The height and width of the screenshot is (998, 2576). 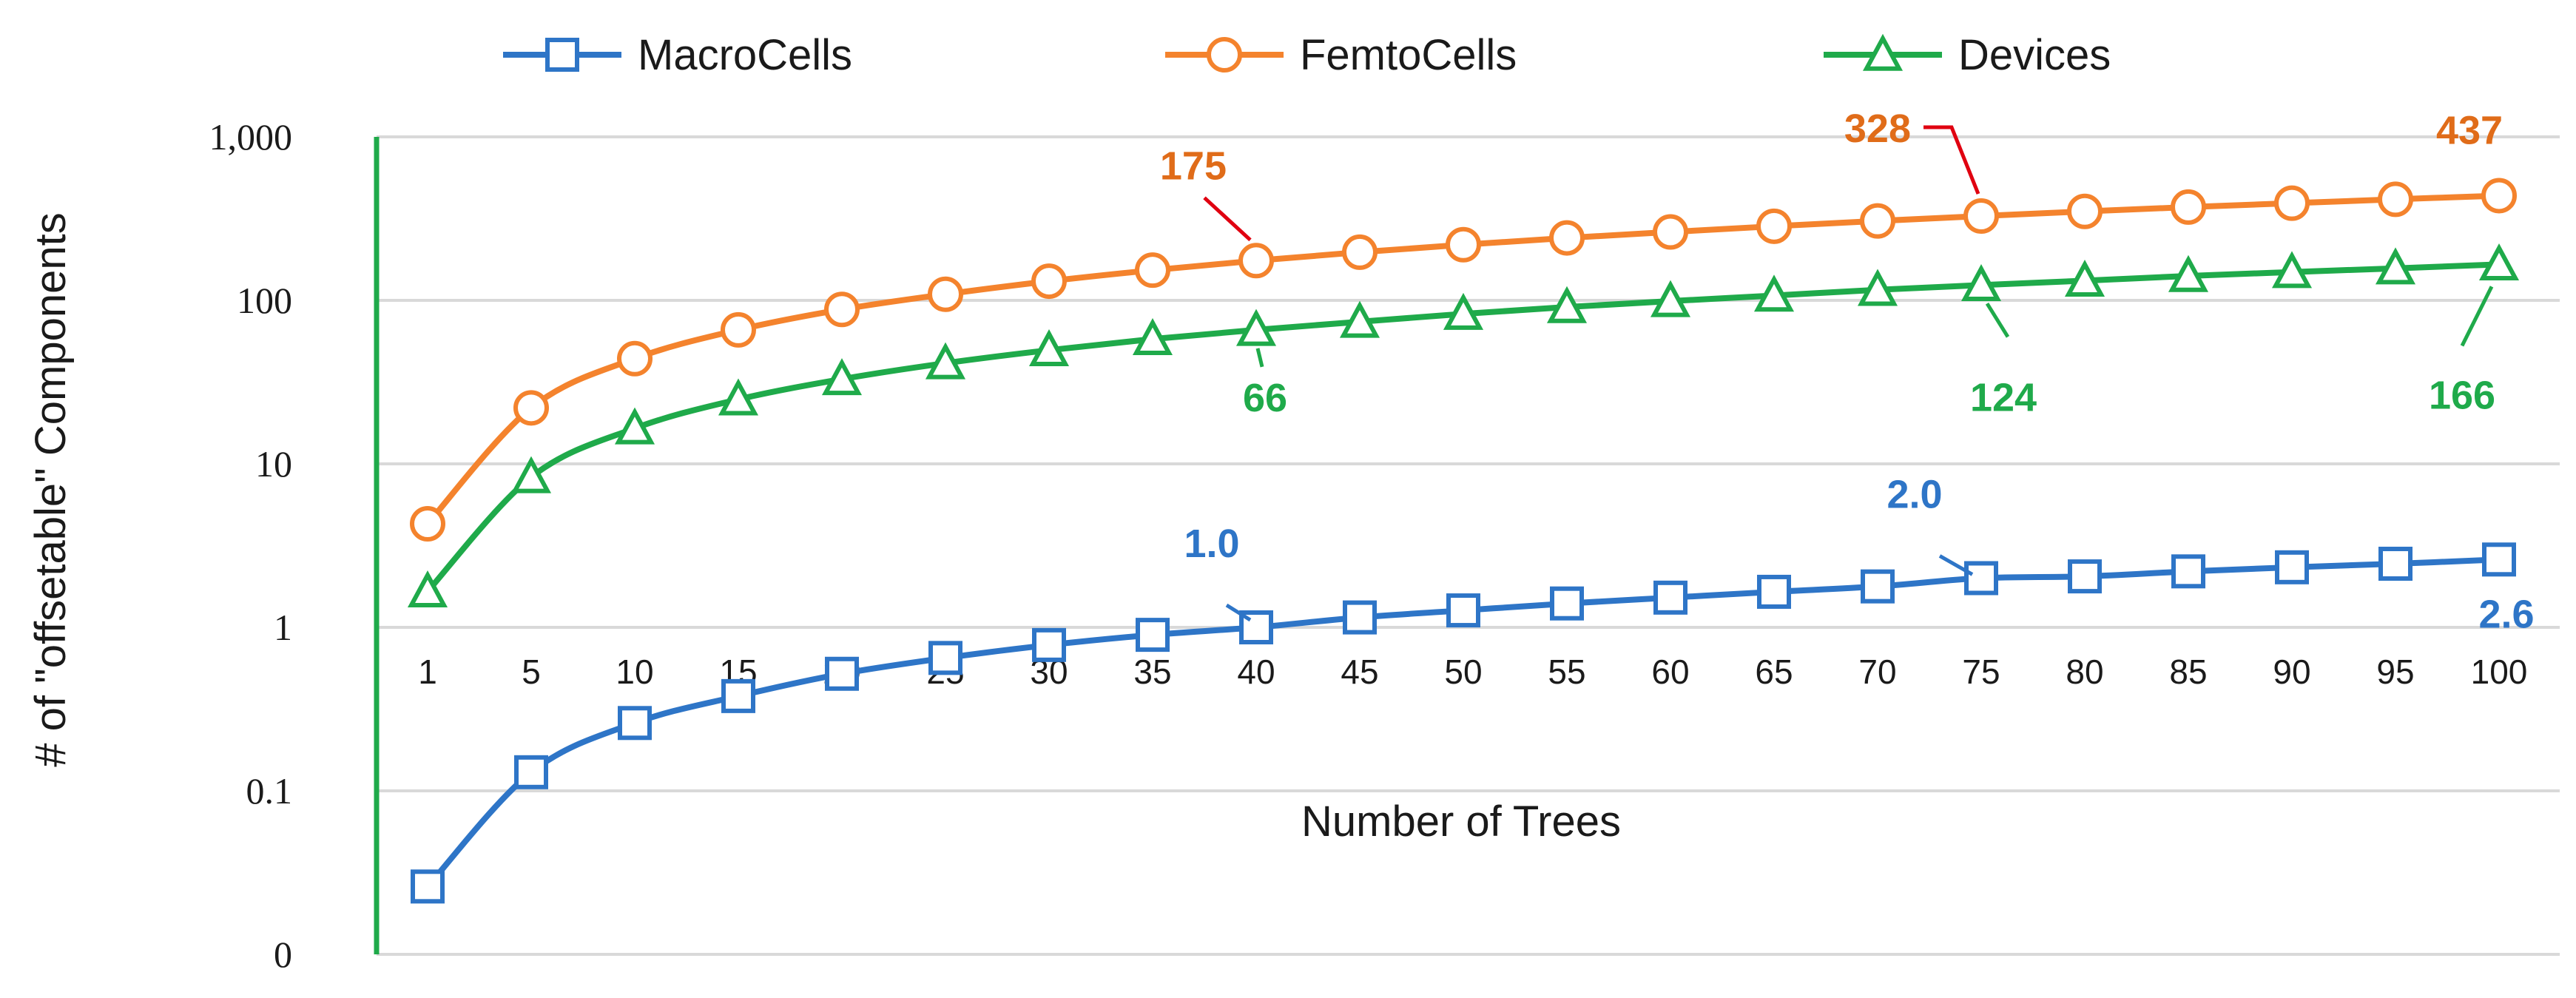 I want to click on x-tick-label: 95, so click(x=2395, y=672).